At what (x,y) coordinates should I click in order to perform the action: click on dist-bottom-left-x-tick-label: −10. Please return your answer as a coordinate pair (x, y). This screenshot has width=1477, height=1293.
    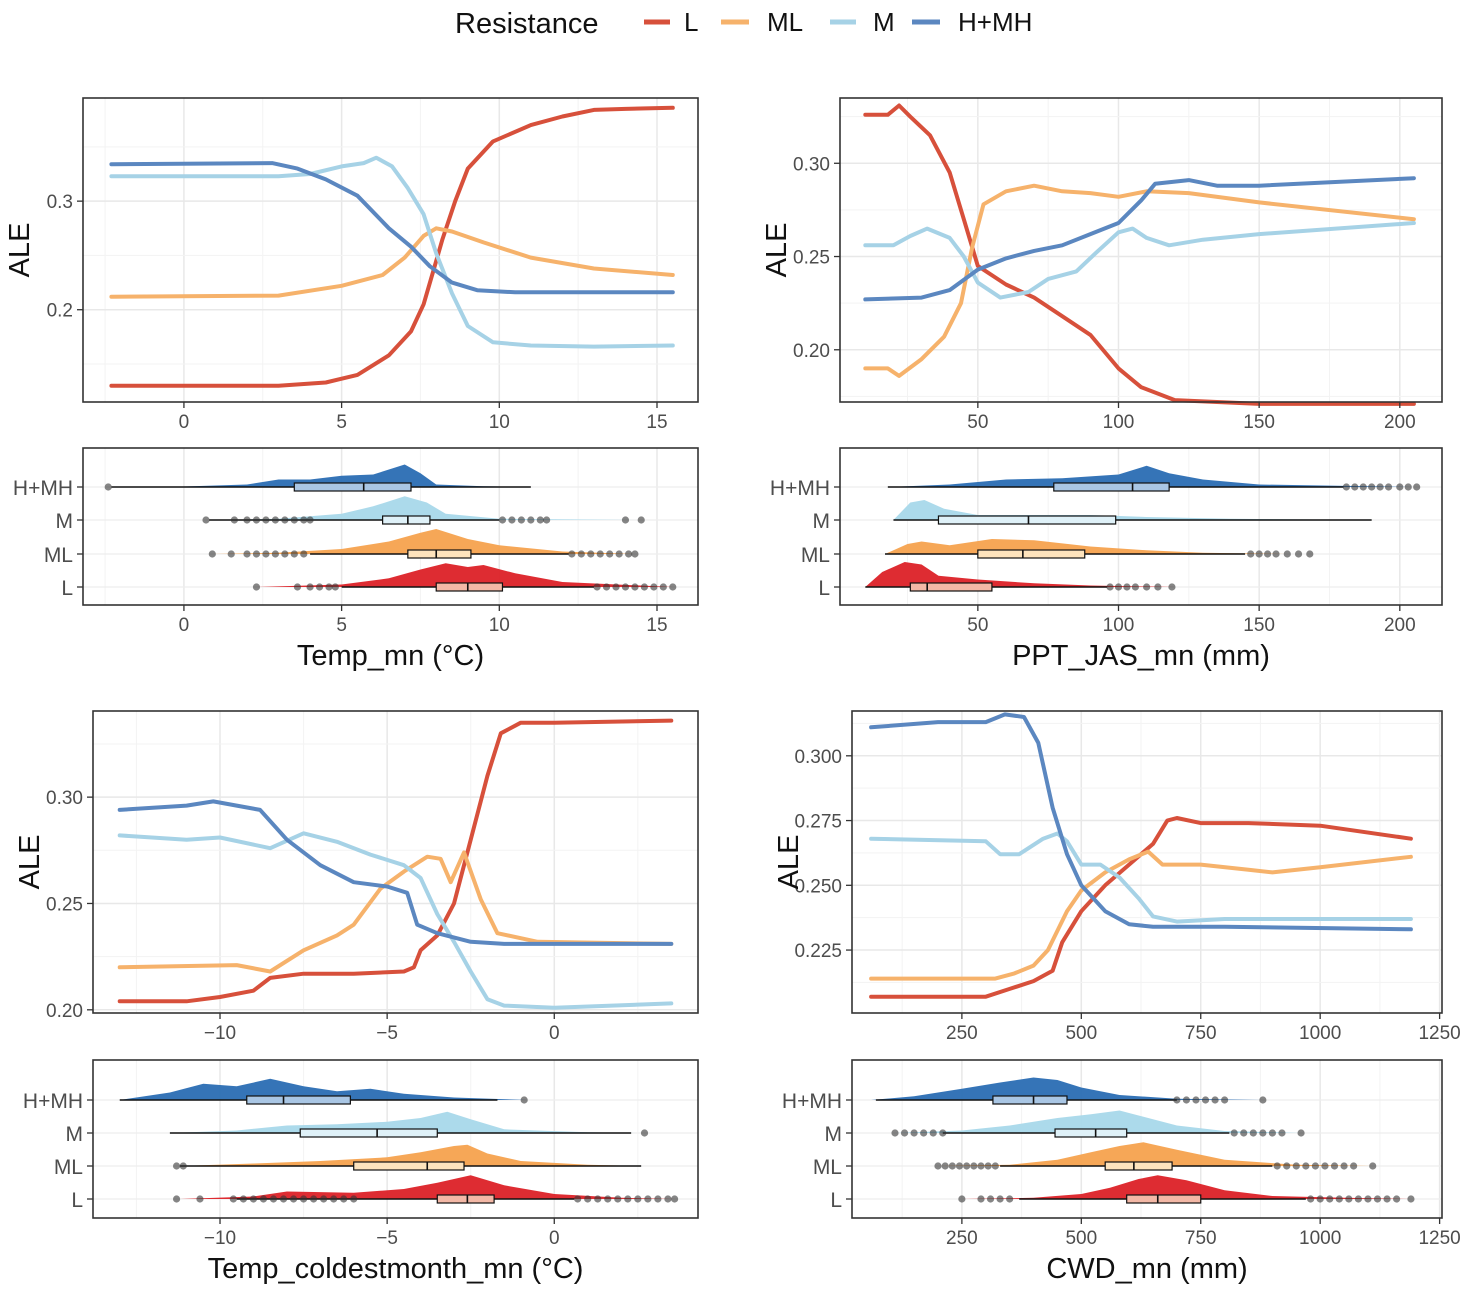
    Looking at the image, I should click on (220, 1238).